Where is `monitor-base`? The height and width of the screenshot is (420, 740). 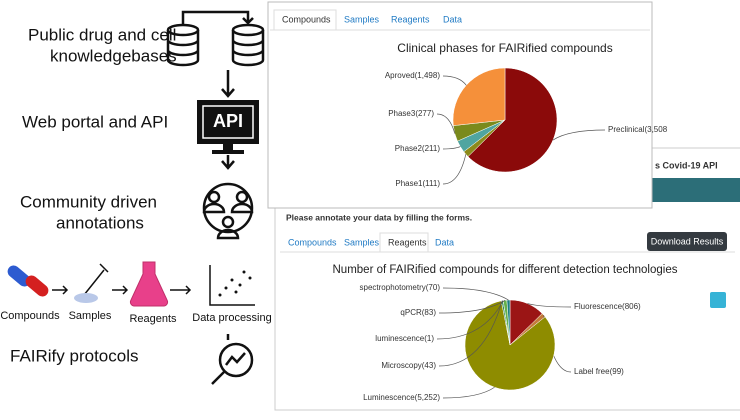 monitor-base is located at coordinates (228, 152).